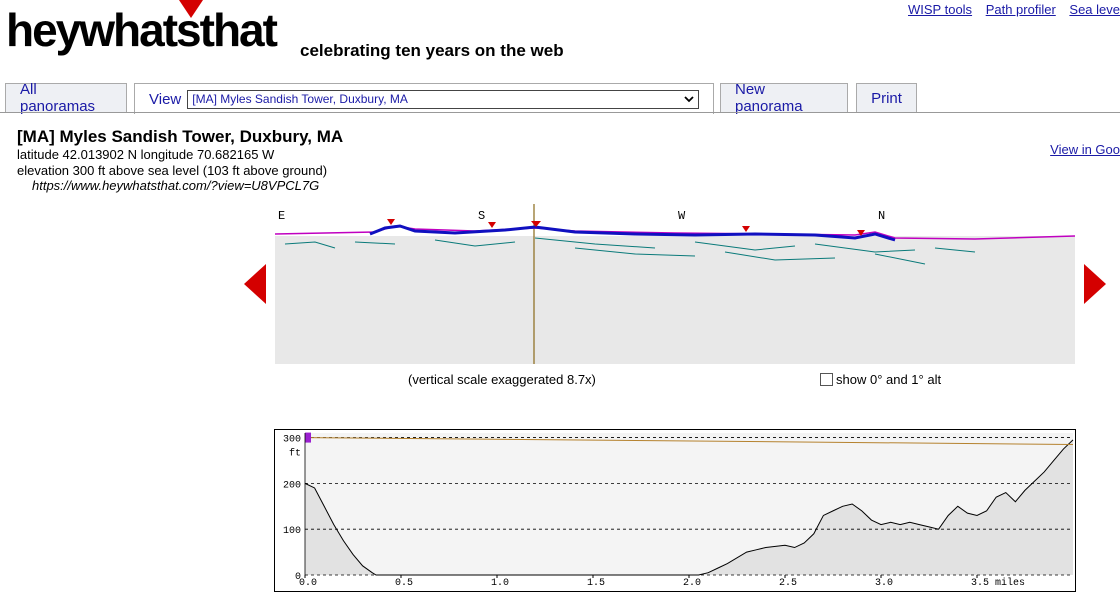 The width and height of the screenshot is (1120, 598). Describe the element at coordinates (560, 112) in the screenshot. I see `tab-divider` at that location.